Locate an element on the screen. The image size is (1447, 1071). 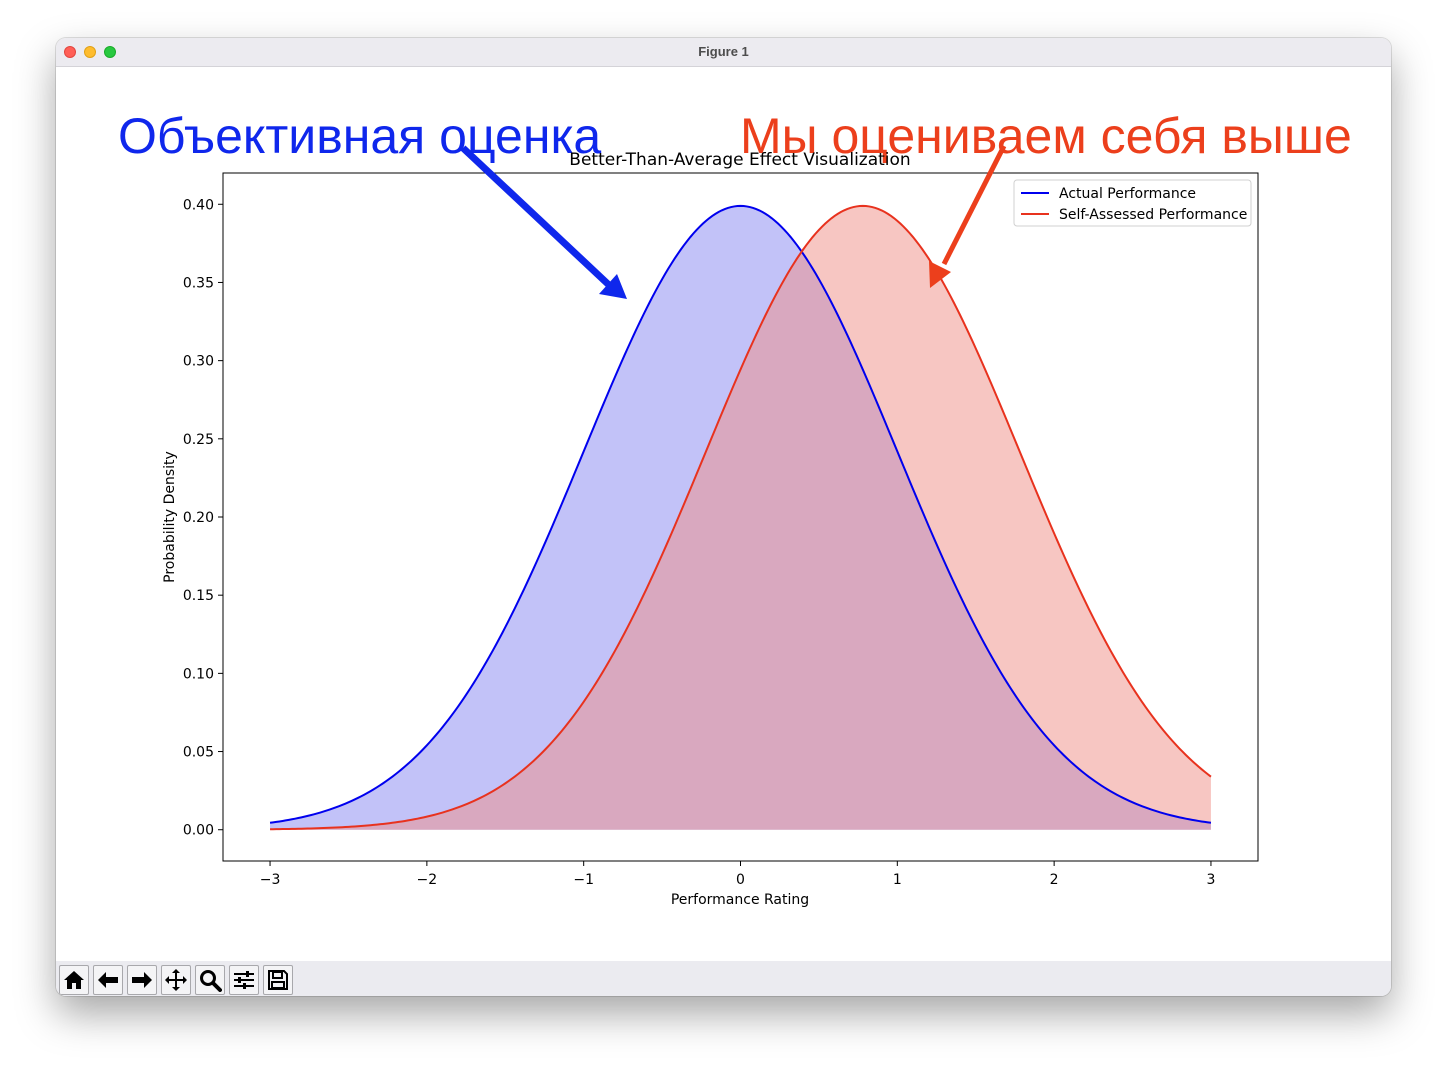
save-button is located at coordinates (278, 980).